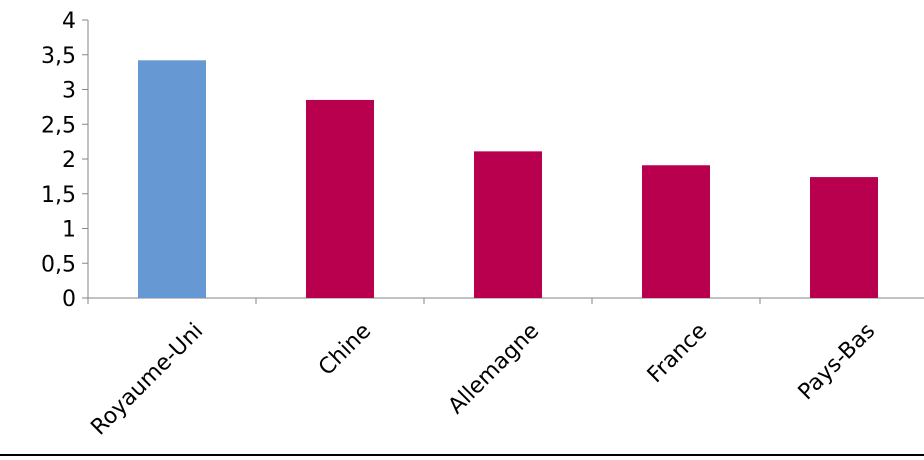 This screenshot has height=460, width=924. Describe the element at coordinates (676, 231) in the screenshot. I see `bar-france` at that location.